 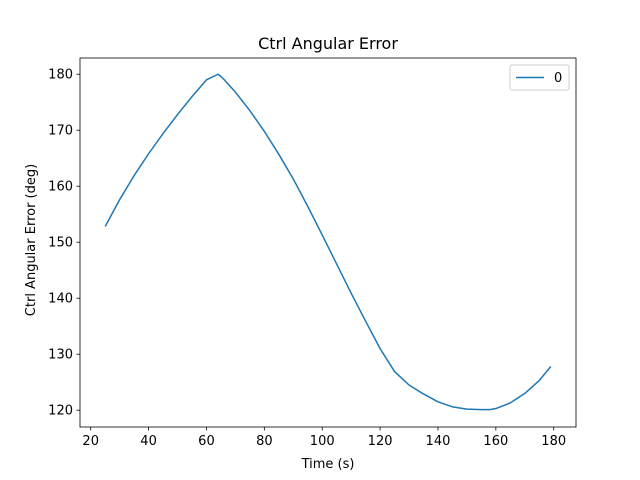 I want to click on x-tick-label: 80, so click(x=264, y=441).